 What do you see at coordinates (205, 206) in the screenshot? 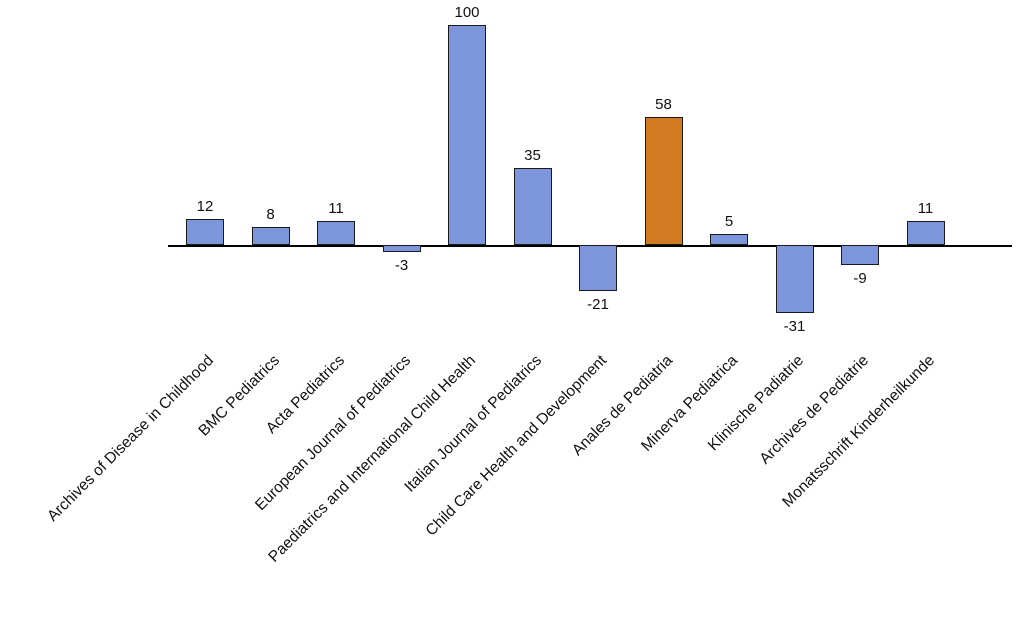
I see `bar-value-label: 12` at bounding box center [205, 206].